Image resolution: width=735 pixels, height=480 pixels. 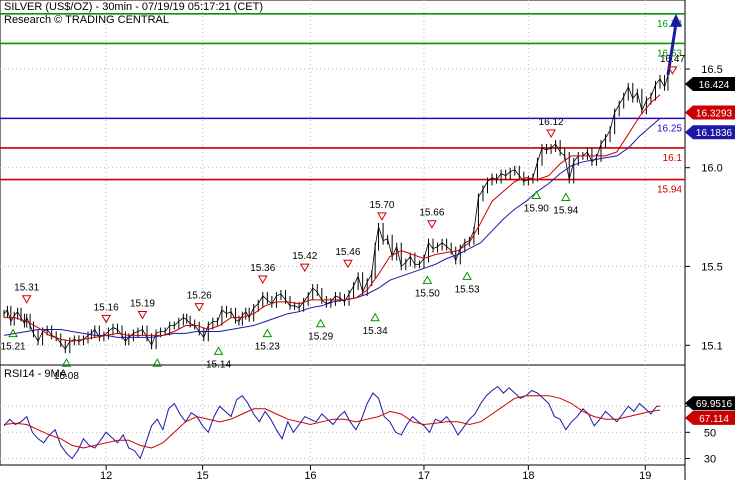 What do you see at coordinates (711, 70) in the screenshot?
I see `y-tick-label: 16.5` at bounding box center [711, 70].